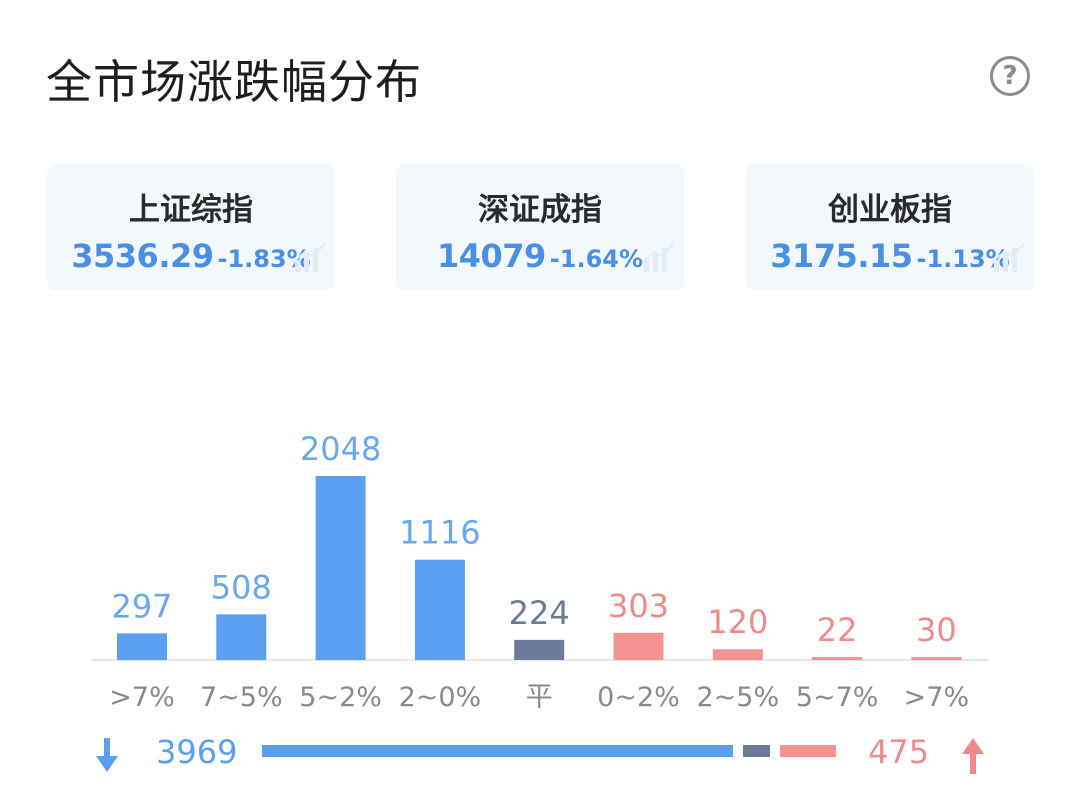  I want to click on arrow-up-icon, so click(973, 756).